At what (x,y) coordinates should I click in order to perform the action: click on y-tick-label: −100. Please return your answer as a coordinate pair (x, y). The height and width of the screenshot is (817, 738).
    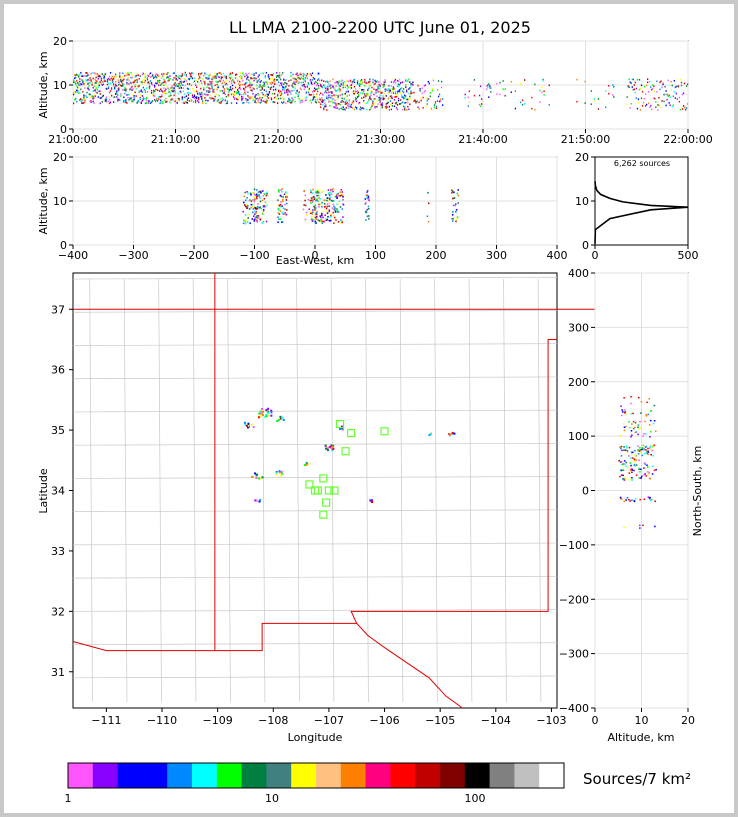
    Looking at the image, I should click on (574, 545).